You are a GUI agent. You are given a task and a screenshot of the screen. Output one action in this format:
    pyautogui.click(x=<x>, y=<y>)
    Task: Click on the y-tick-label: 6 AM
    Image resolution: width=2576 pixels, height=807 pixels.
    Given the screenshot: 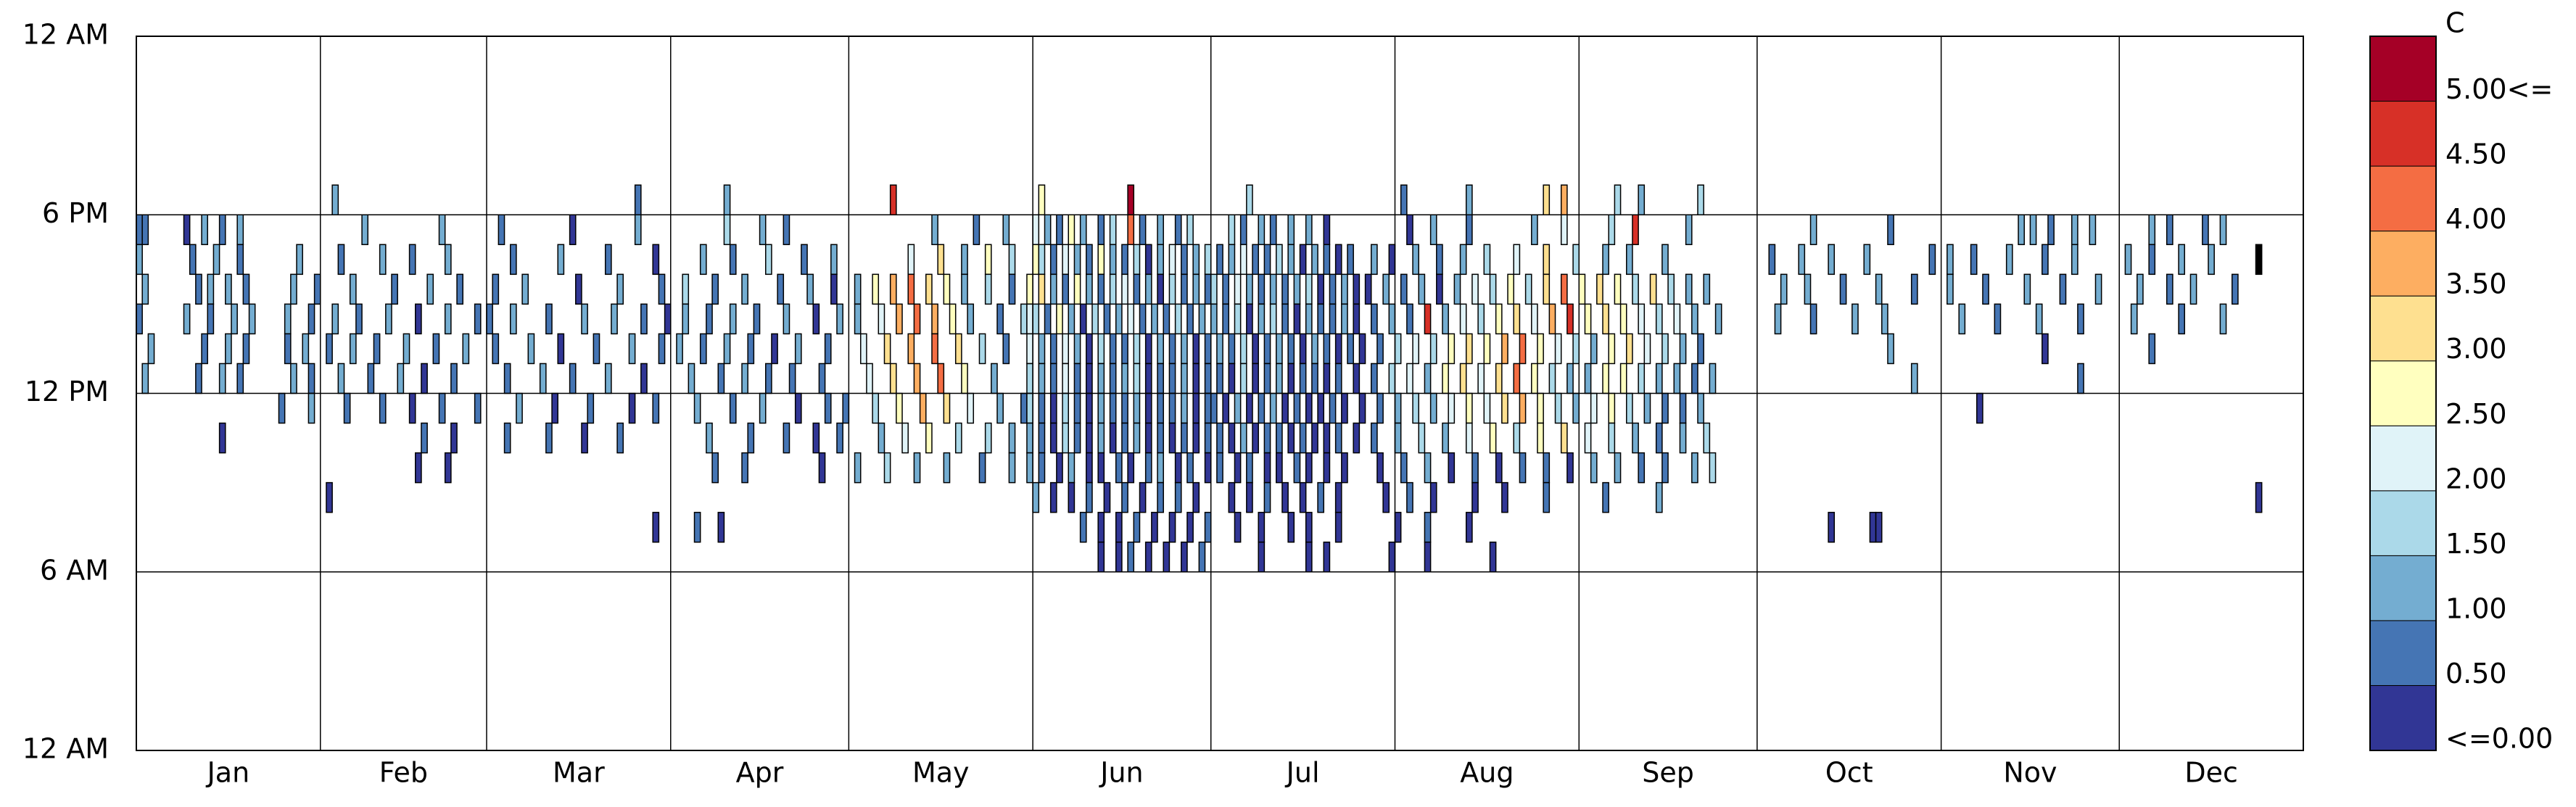 What is the action you would take?
    pyautogui.click(x=74, y=570)
    